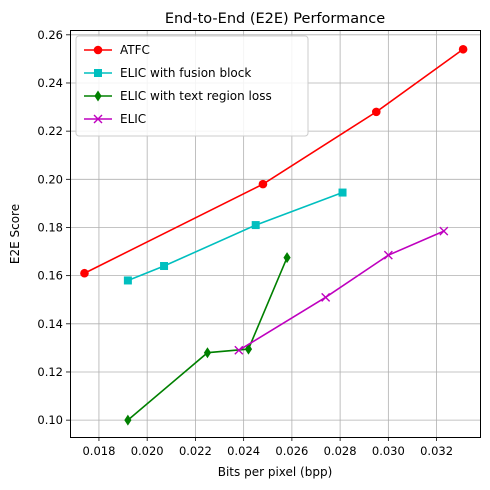 This screenshot has height=490, width=490. Describe the element at coordinates (275, 472) in the screenshot. I see `x-axis-label: Bits per pixel (bpp)` at that location.